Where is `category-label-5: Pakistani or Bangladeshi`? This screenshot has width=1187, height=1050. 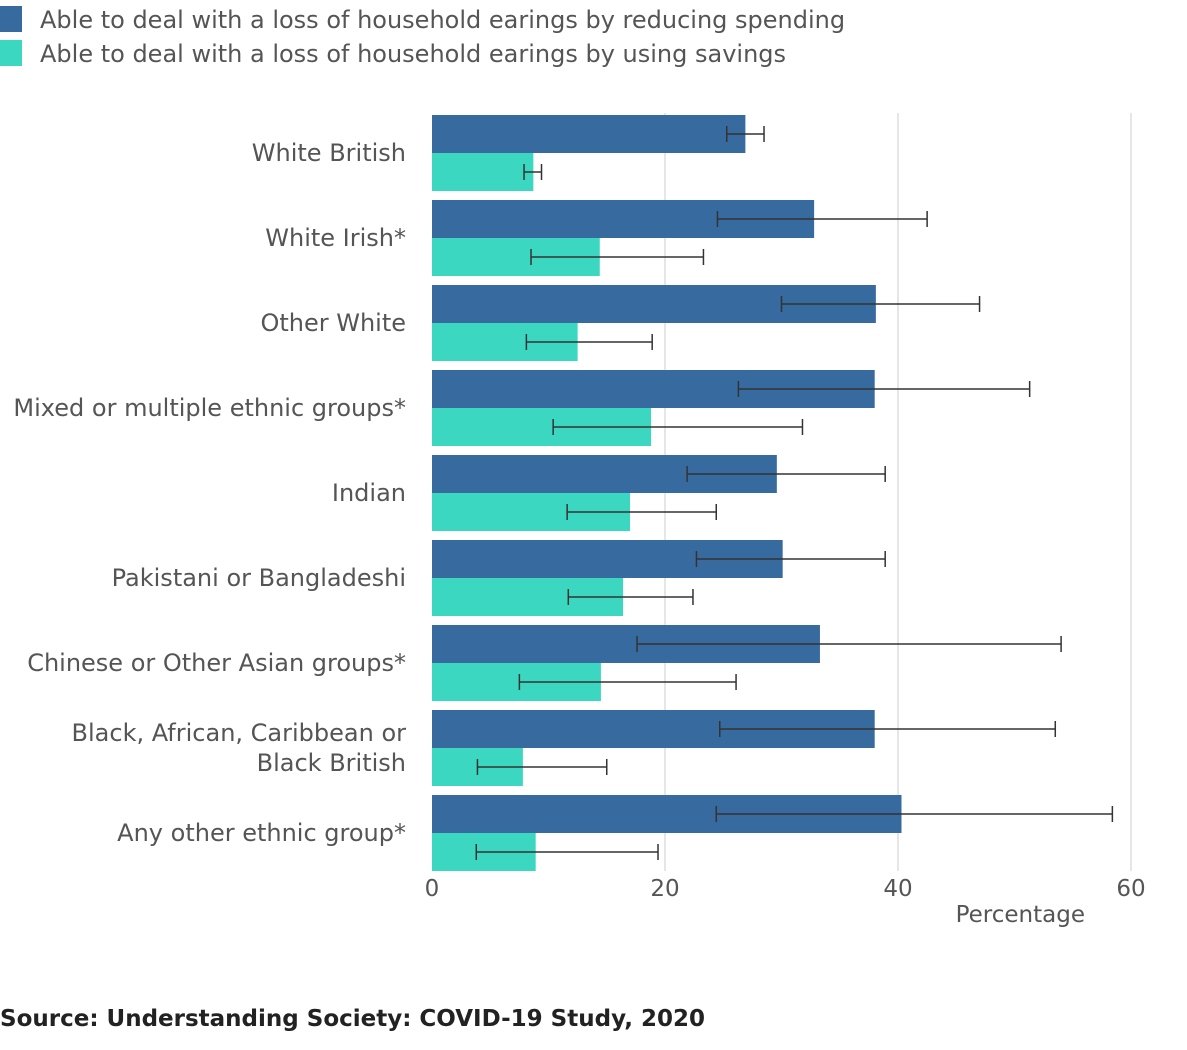 category-label-5: Pakistani or Bangladeshi is located at coordinates (259, 578).